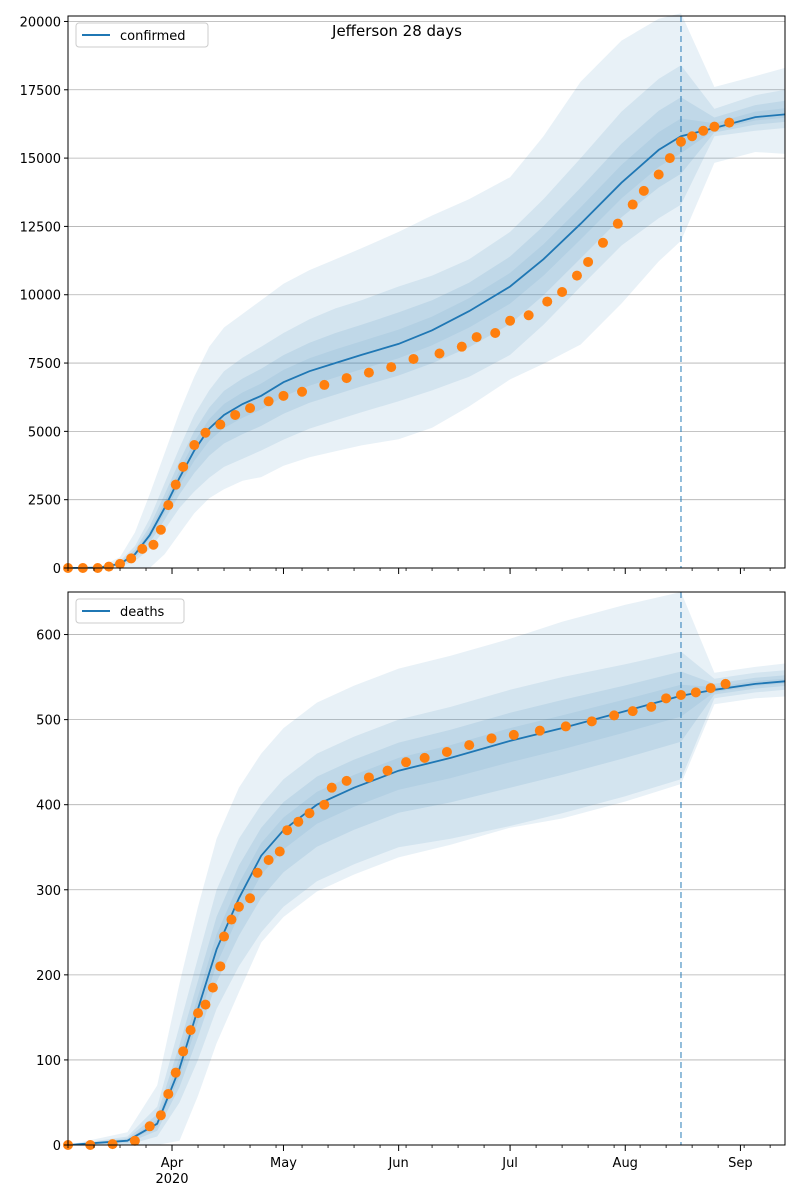 This screenshot has height=1200, width=800. I want to click on figure-title: Jefferson 28 days, so click(396, 31).